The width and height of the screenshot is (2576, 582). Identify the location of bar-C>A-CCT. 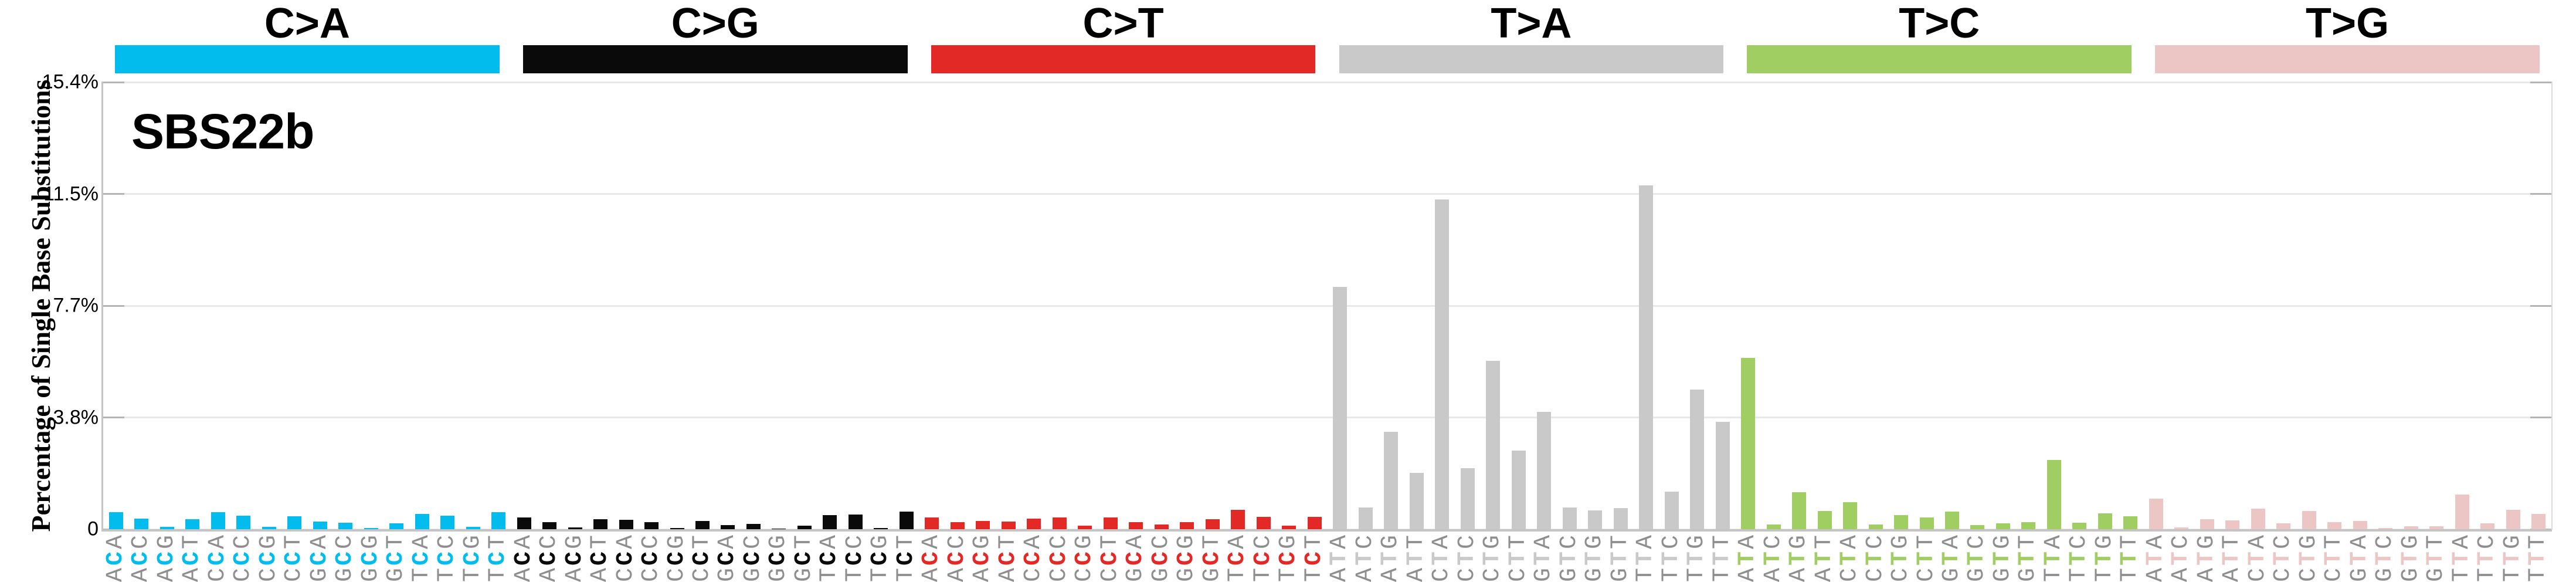
(294, 522).